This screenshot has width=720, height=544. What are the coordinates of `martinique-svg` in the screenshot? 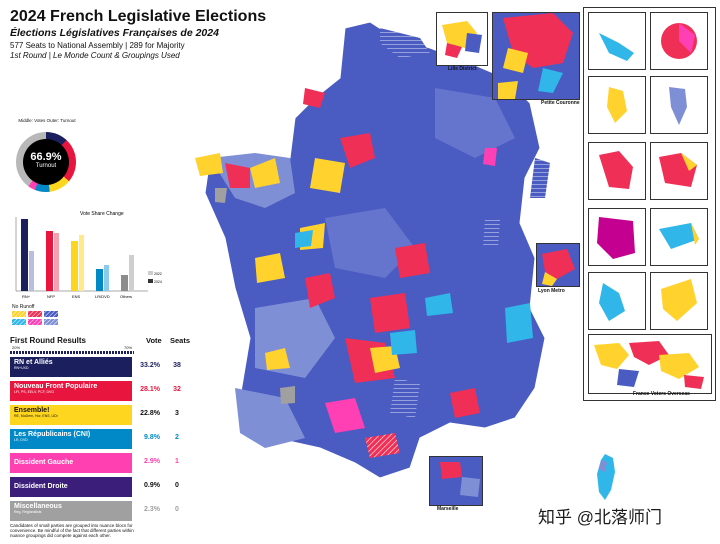 It's located at (616, 170).